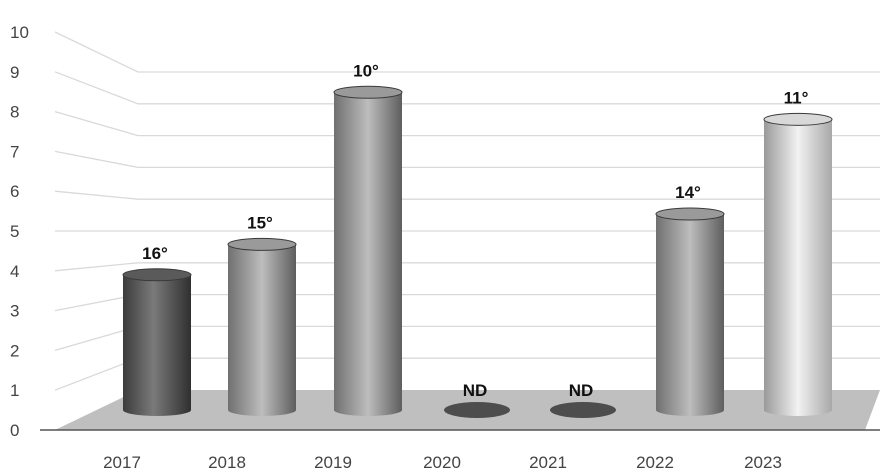 The image size is (890, 471). I want to click on y-tick-label: 1, so click(14, 390).